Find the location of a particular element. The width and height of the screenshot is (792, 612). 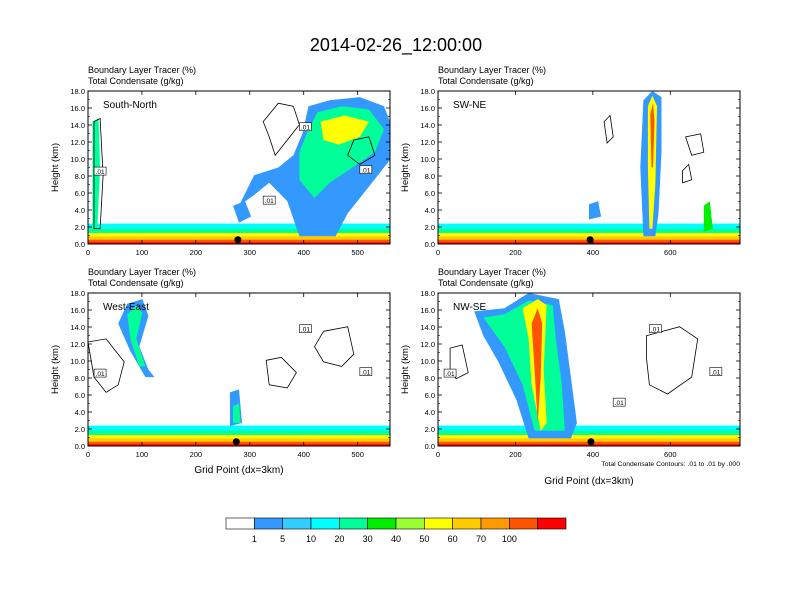

x-tick-label: 300 is located at coordinates (250, 454).